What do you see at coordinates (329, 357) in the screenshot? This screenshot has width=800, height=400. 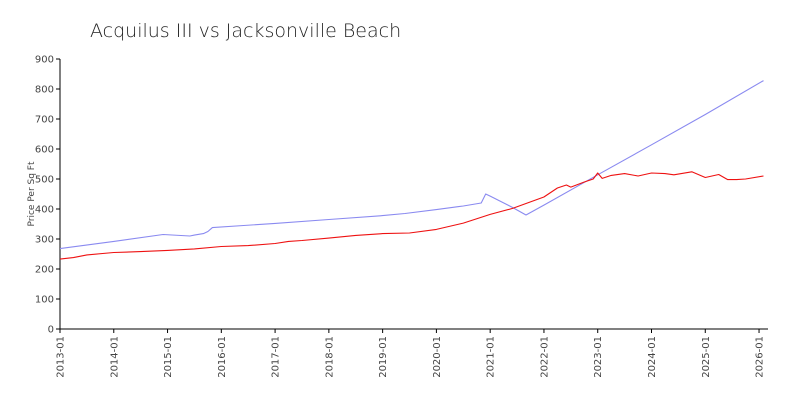 I see `x-tick-label: 2018-01` at bounding box center [329, 357].